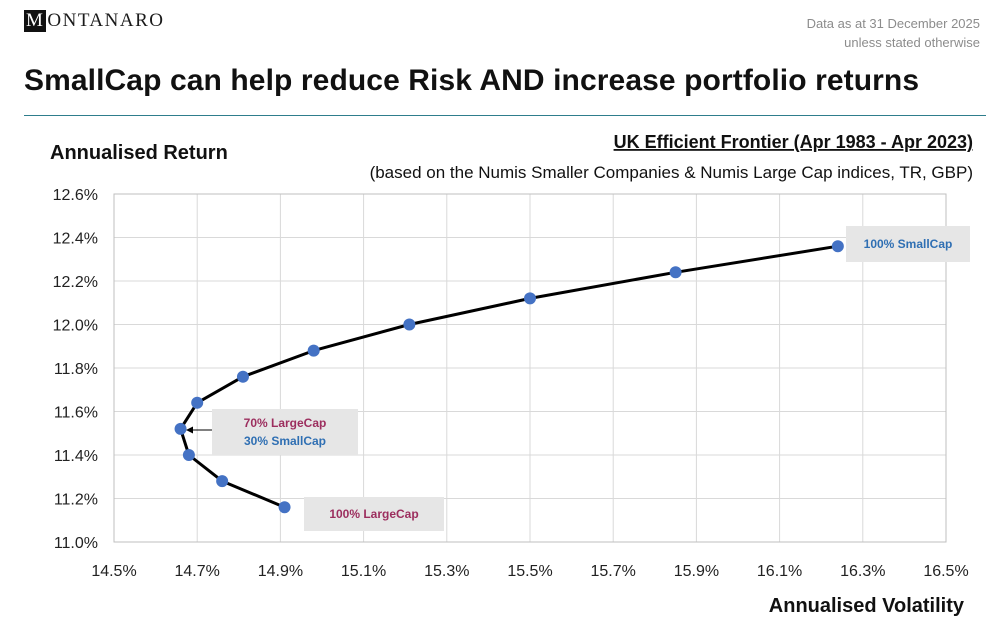 The height and width of the screenshot is (624, 1002). Describe the element at coordinates (75, 326) in the screenshot. I see `y-tick-label: 12.0%` at that location.